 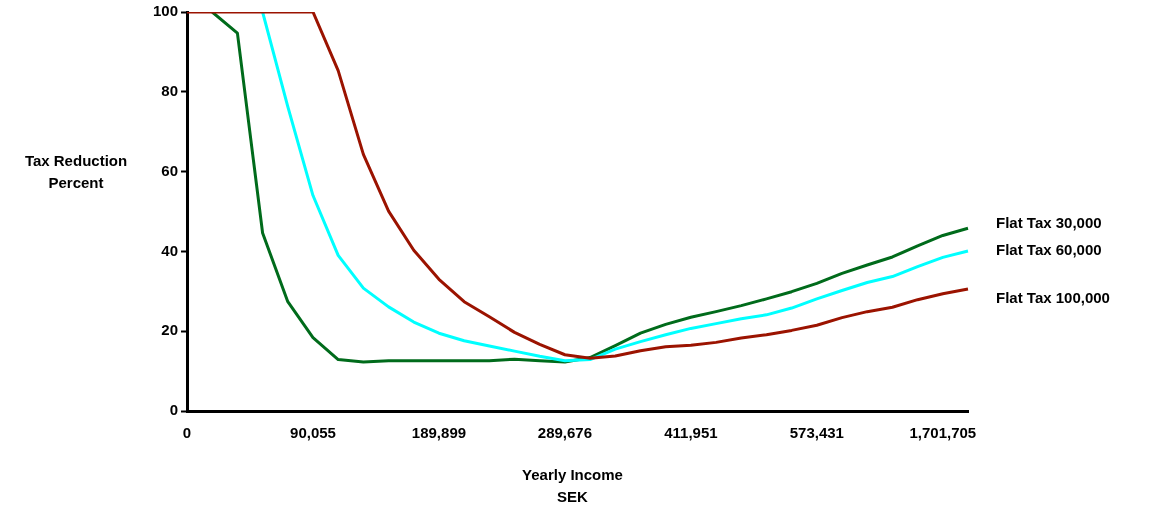 What do you see at coordinates (174, 410) in the screenshot?
I see `y-tick-label: 0` at bounding box center [174, 410].